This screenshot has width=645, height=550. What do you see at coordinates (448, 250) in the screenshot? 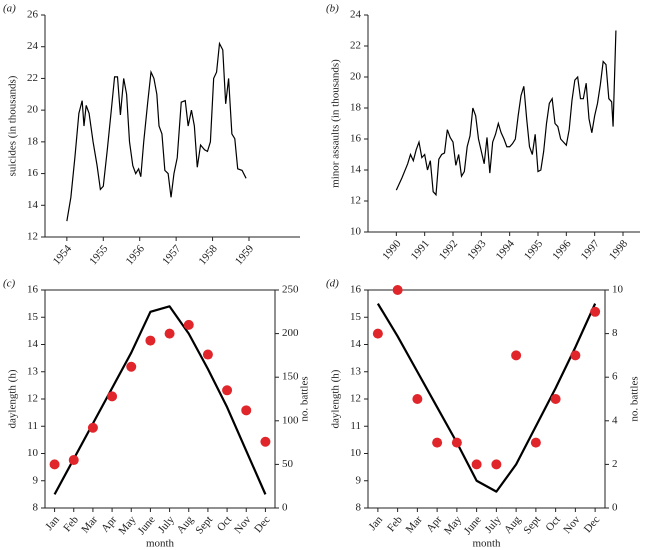
I see `x-tick-label: 1992` at bounding box center [448, 250].